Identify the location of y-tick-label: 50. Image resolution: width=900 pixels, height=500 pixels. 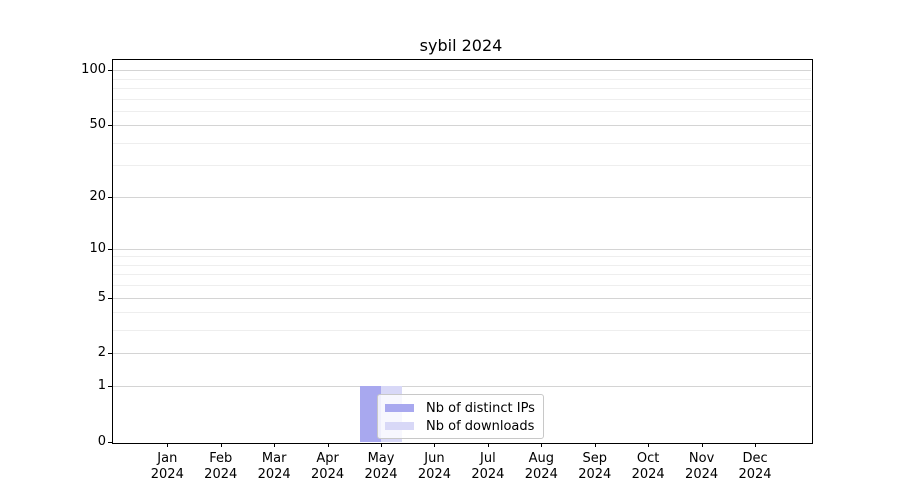
(97, 125).